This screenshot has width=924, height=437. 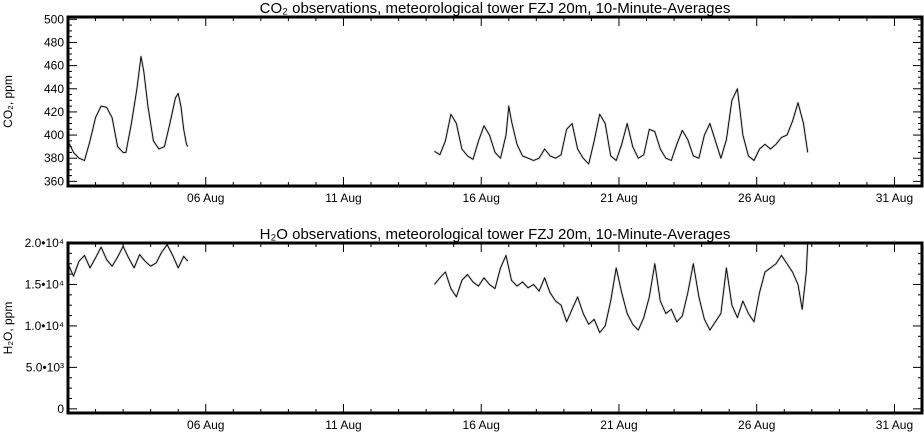 I want to click on y-tick-label: 460, so click(x=54, y=66).